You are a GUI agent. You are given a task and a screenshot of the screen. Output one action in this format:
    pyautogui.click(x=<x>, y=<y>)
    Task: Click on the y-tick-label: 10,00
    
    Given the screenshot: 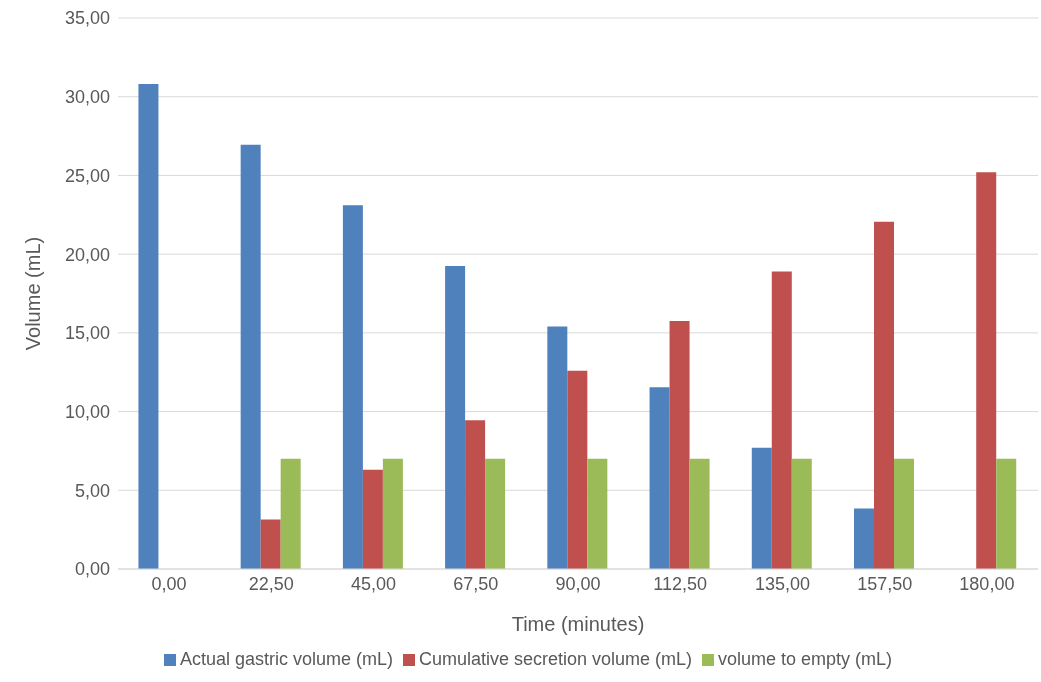 What is the action you would take?
    pyautogui.click(x=87, y=411)
    